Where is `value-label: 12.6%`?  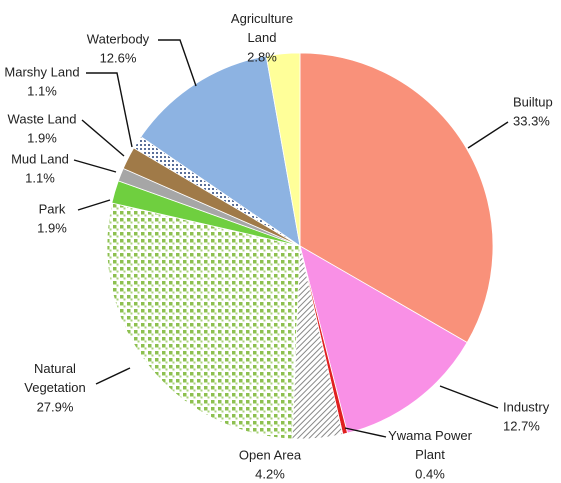 value-label: 12.6% is located at coordinates (118, 57).